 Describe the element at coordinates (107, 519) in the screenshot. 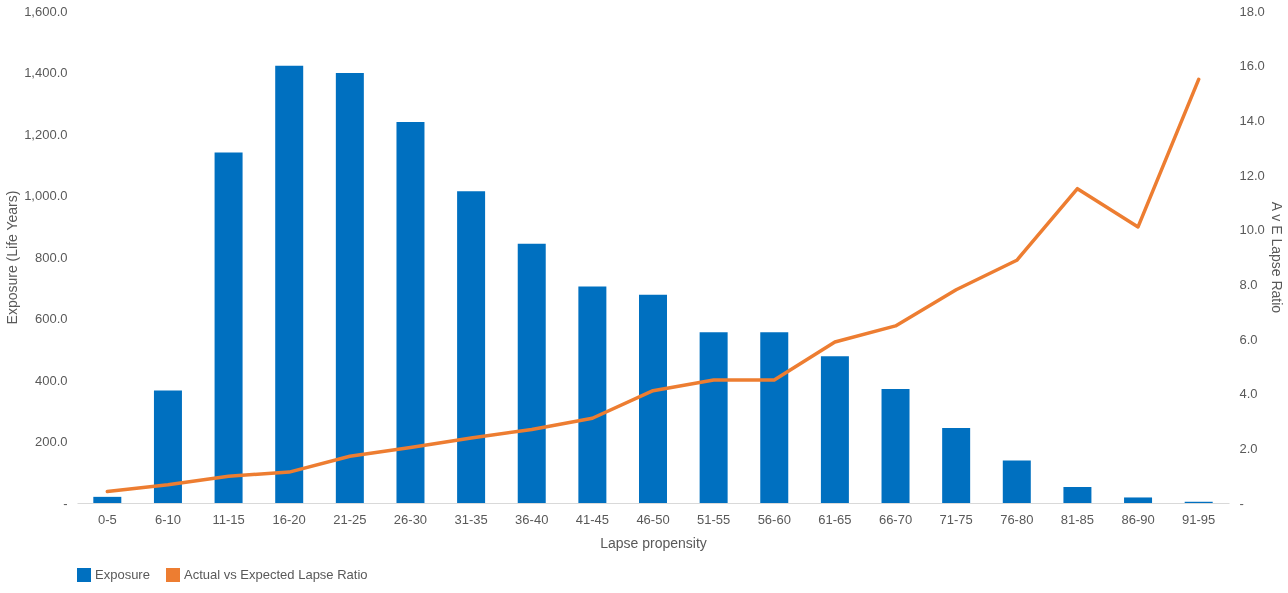

I see `x-tick-label: 0-5` at that location.